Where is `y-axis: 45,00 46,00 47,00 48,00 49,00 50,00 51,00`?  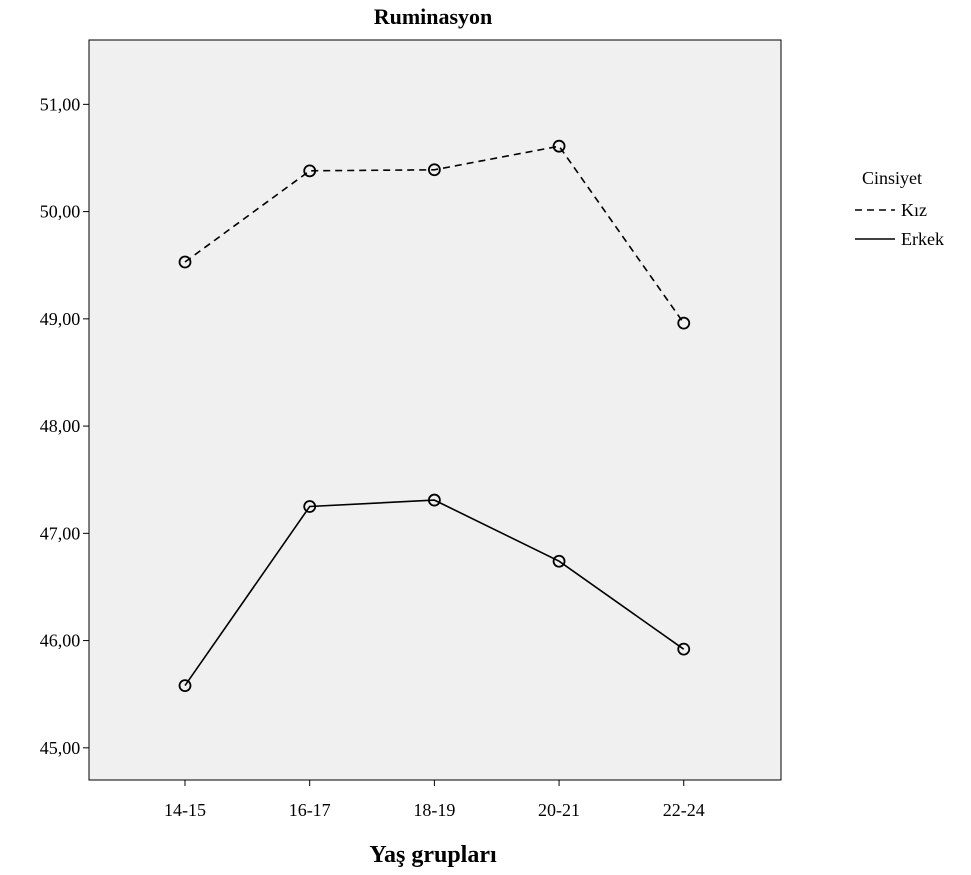
y-axis: 45,00 46,00 47,00 48,00 49,00 50,00 51,00 is located at coordinates (64, 426).